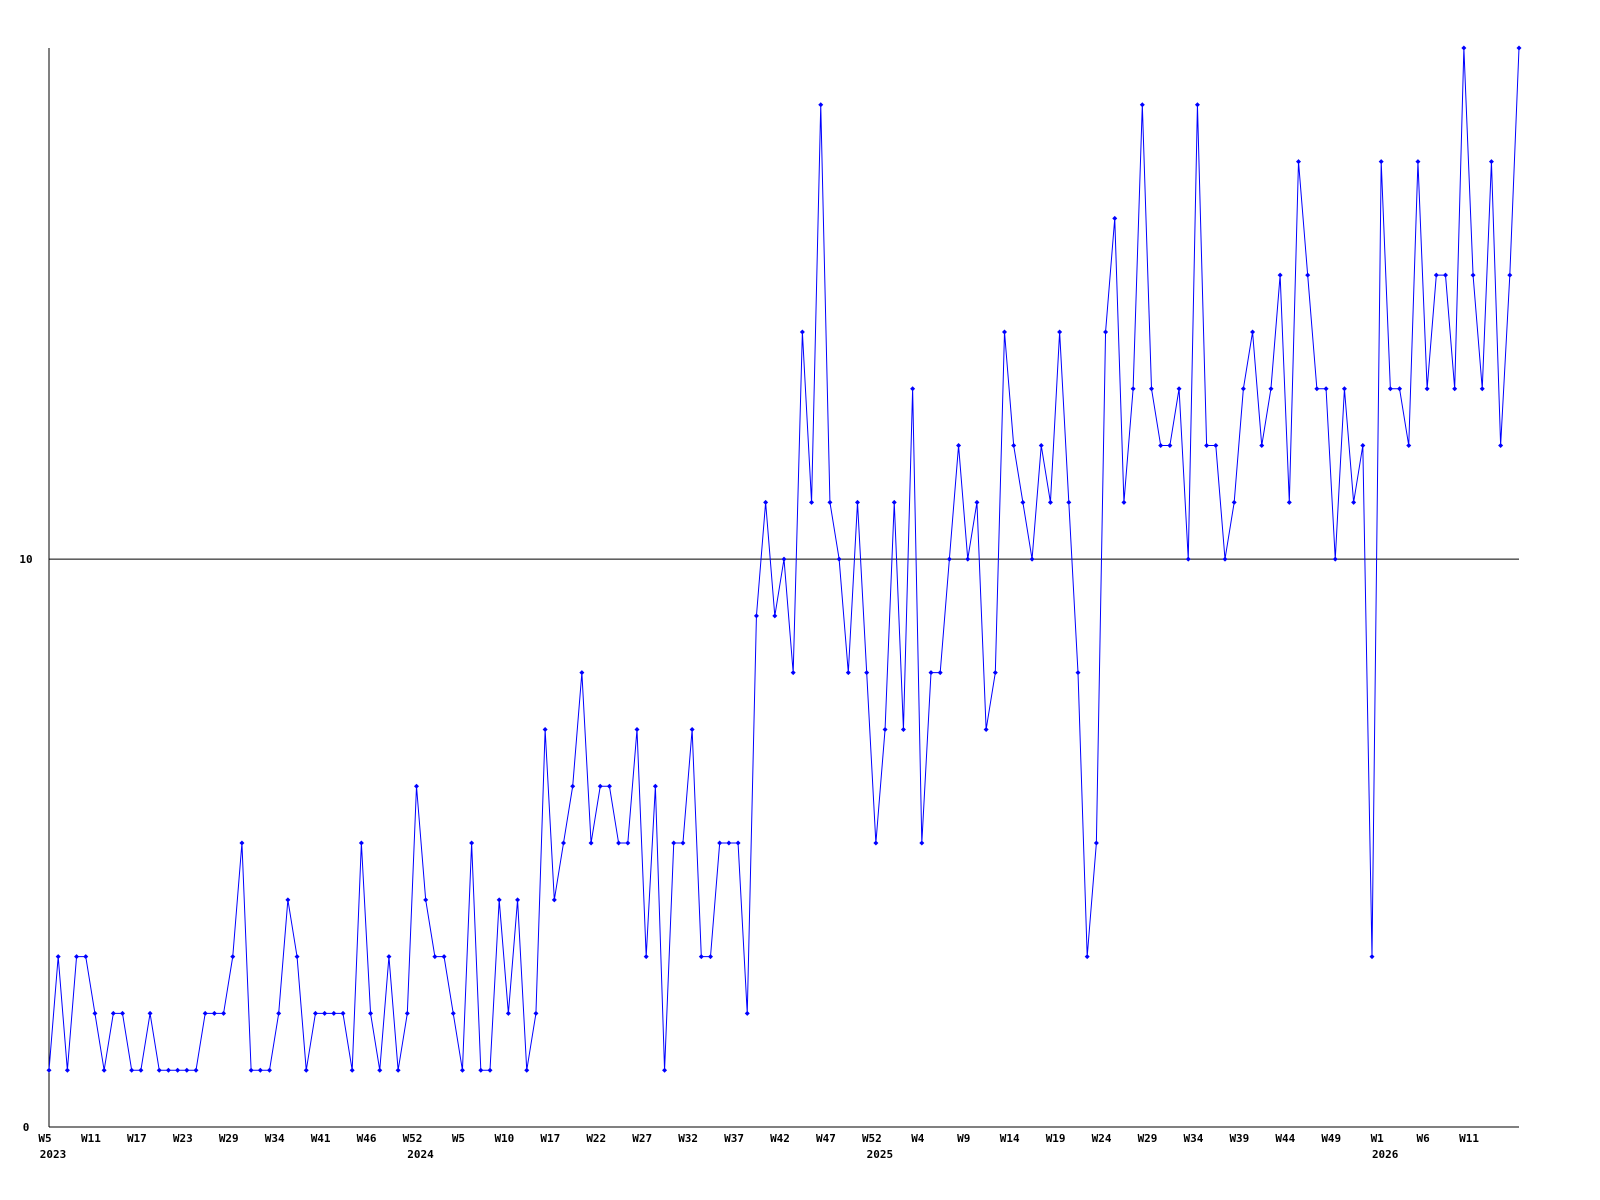 Image resolution: width=1600 pixels, height=1200 pixels. I want to click on x-tick-label: W14, so click(1010, 1138).